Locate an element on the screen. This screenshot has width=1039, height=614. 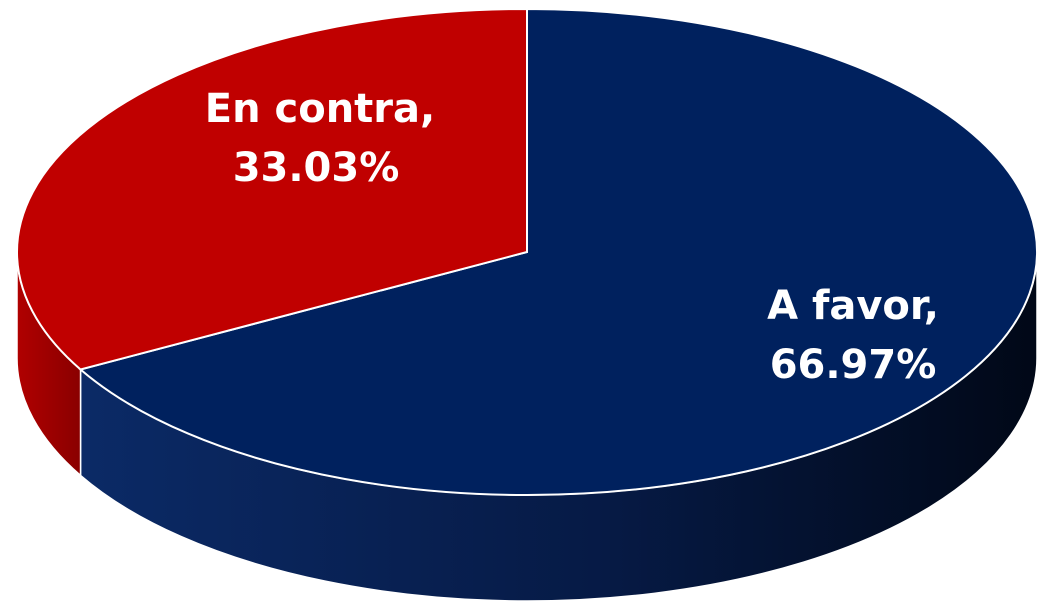
slice-label-a-favor: A favor, 66.97% is located at coordinates (853, 335).